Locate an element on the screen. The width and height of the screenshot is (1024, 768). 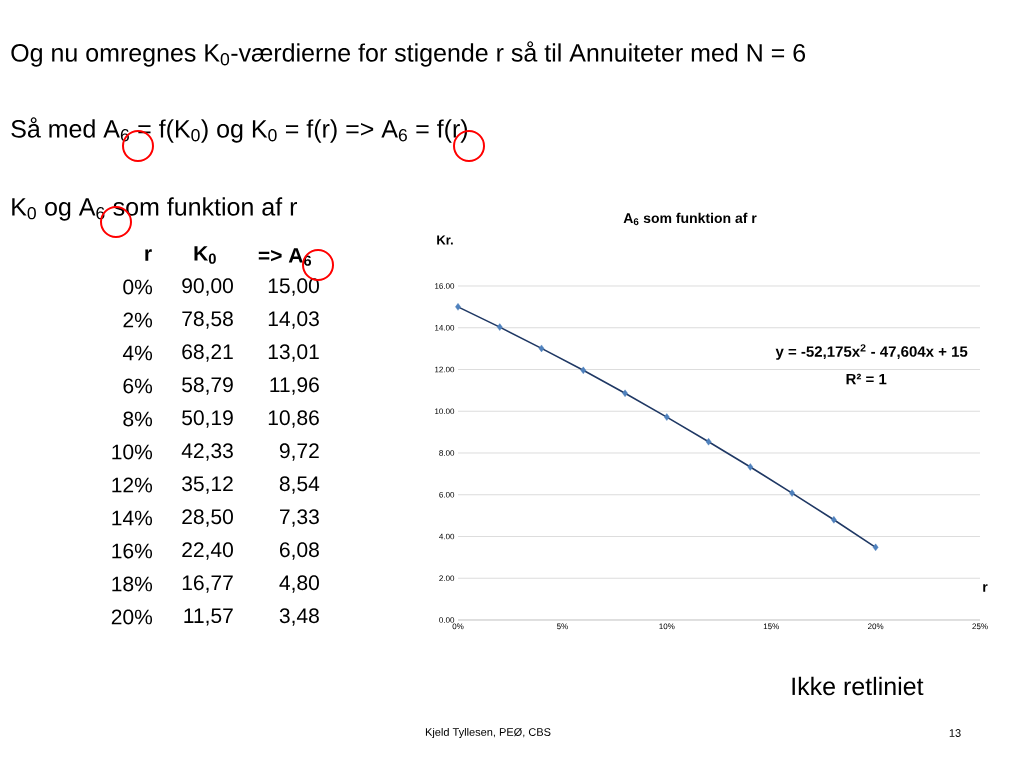
text: 42,33 is located at coordinates (207, 452).